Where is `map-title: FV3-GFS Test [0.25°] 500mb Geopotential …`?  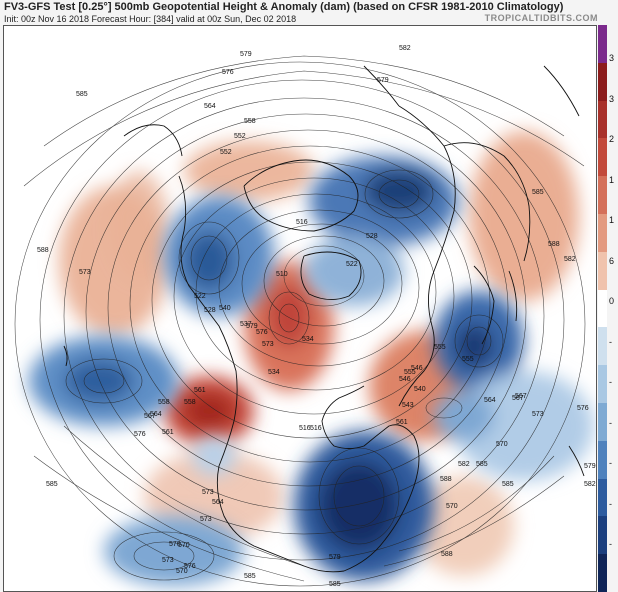
map-title: FV3-GFS Test [0.25°] 500mb Geopotential … is located at coordinates (284, 7).